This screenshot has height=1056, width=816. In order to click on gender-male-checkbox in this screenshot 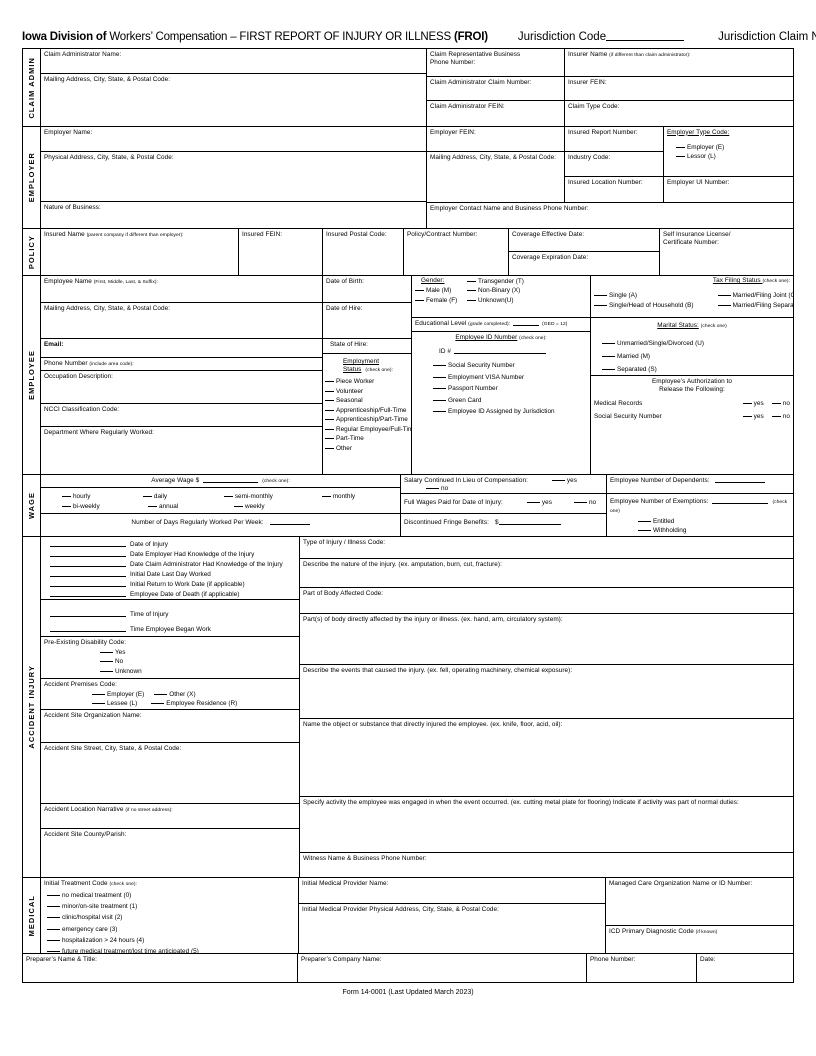, I will do `click(419, 290)`.